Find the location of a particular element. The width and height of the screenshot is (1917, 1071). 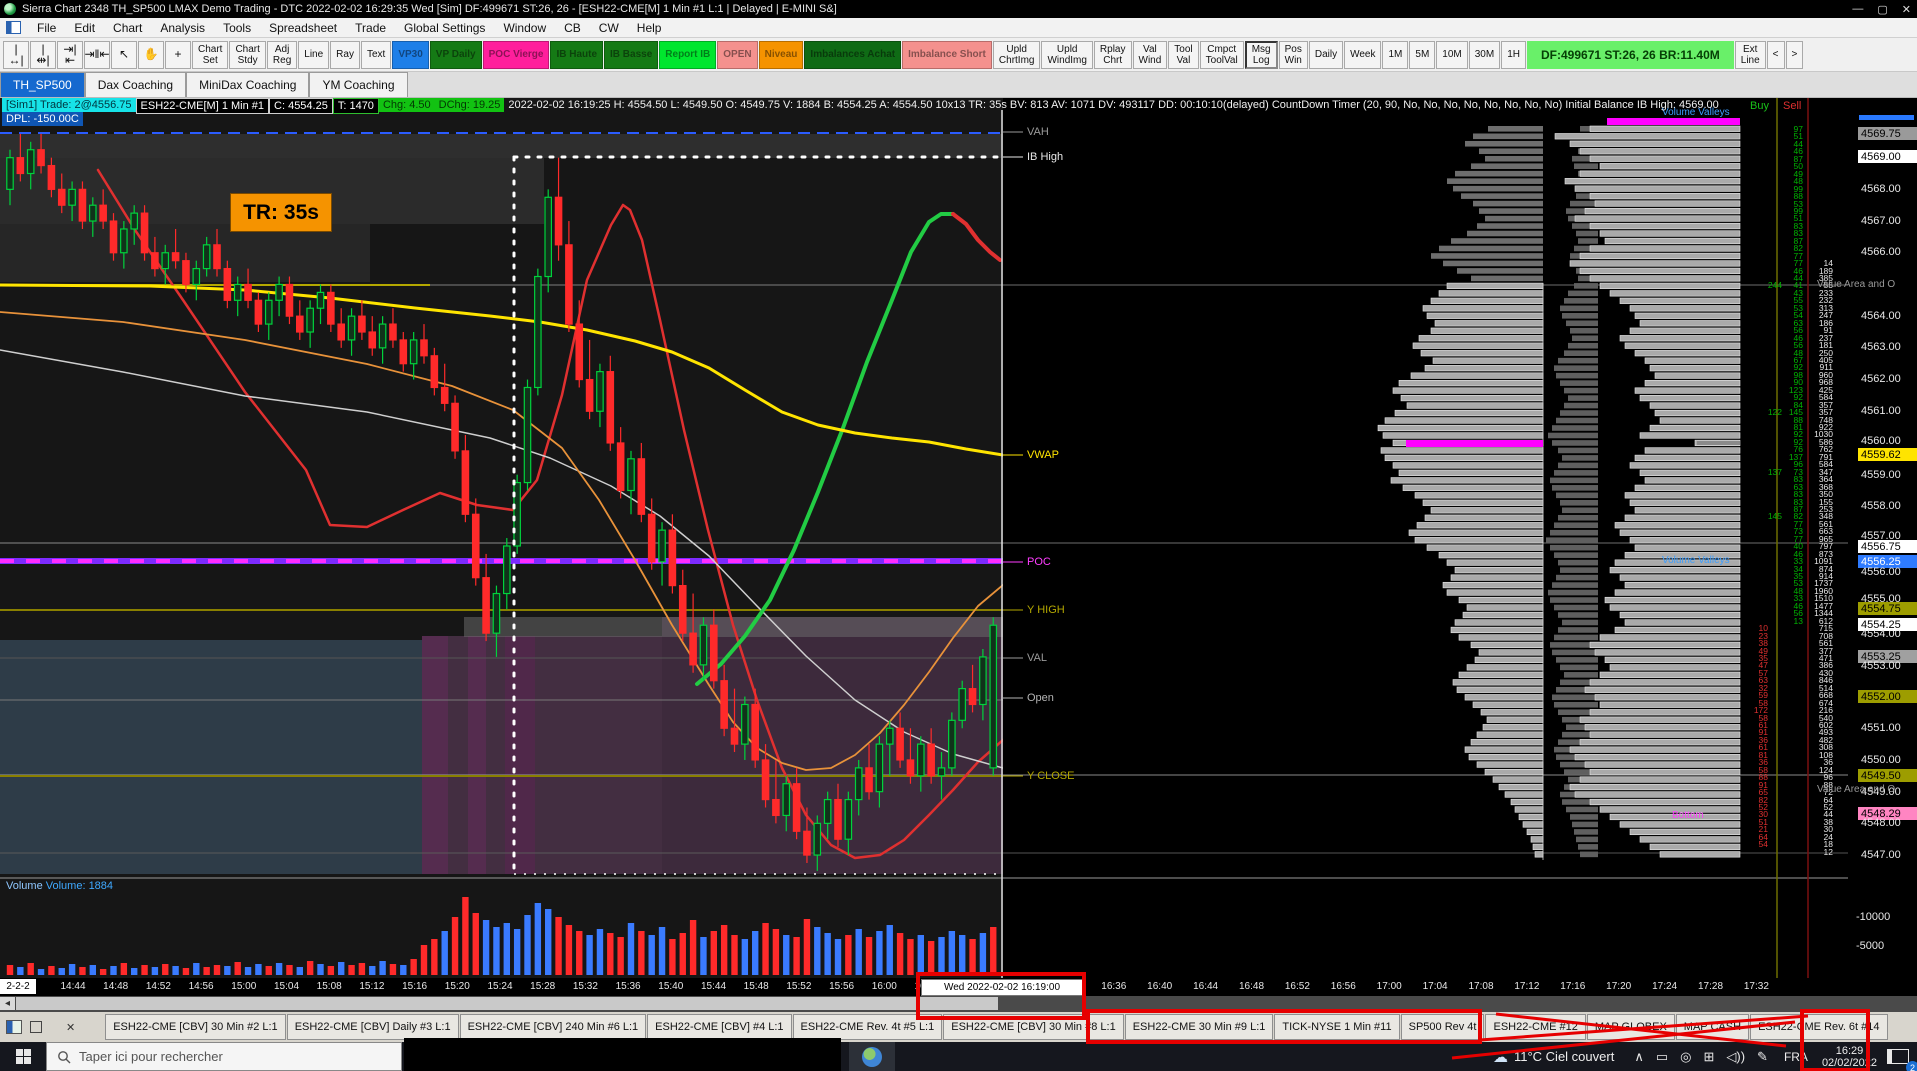

chartbook-tab-ym-coaching: YM Coaching is located at coordinates (358, 84).